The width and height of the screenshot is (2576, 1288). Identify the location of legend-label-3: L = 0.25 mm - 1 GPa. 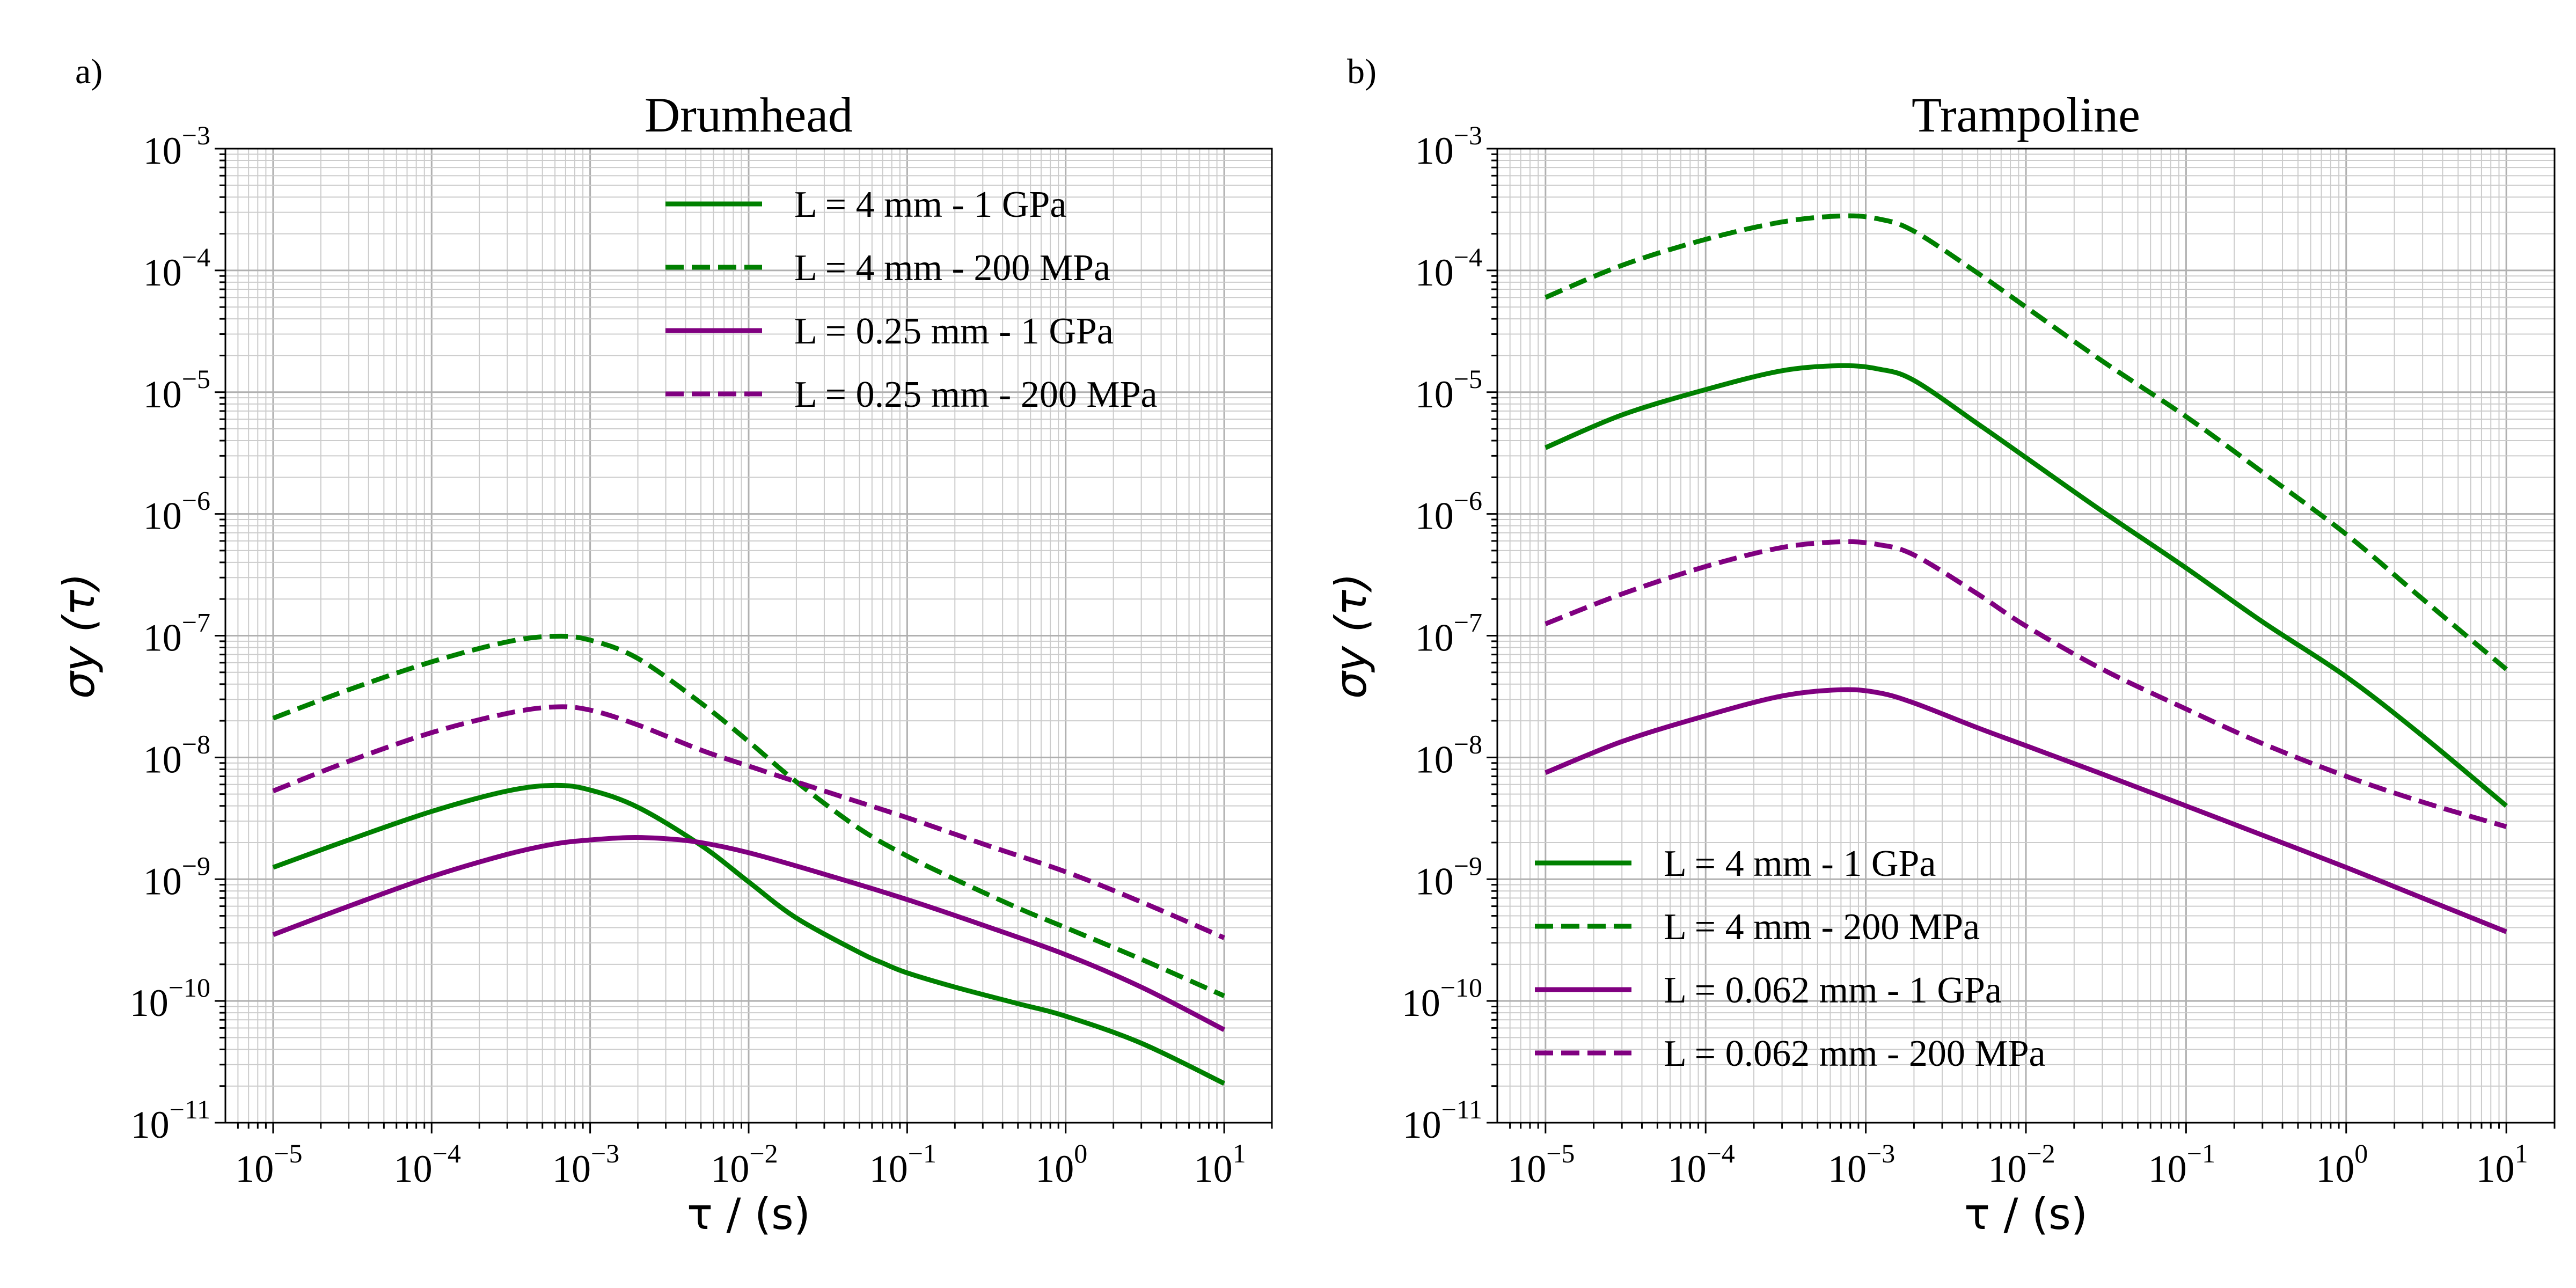
(954, 331).